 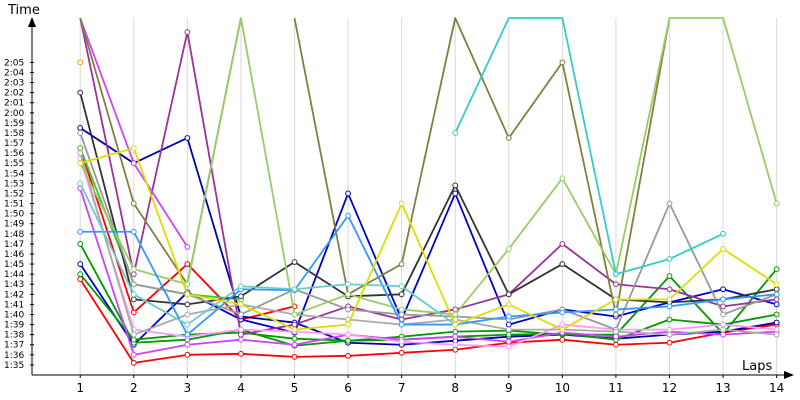 What do you see at coordinates (14, 194) in the screenshot?
I see `y-tick-label: 1:52` at bounding box center [14, 194].